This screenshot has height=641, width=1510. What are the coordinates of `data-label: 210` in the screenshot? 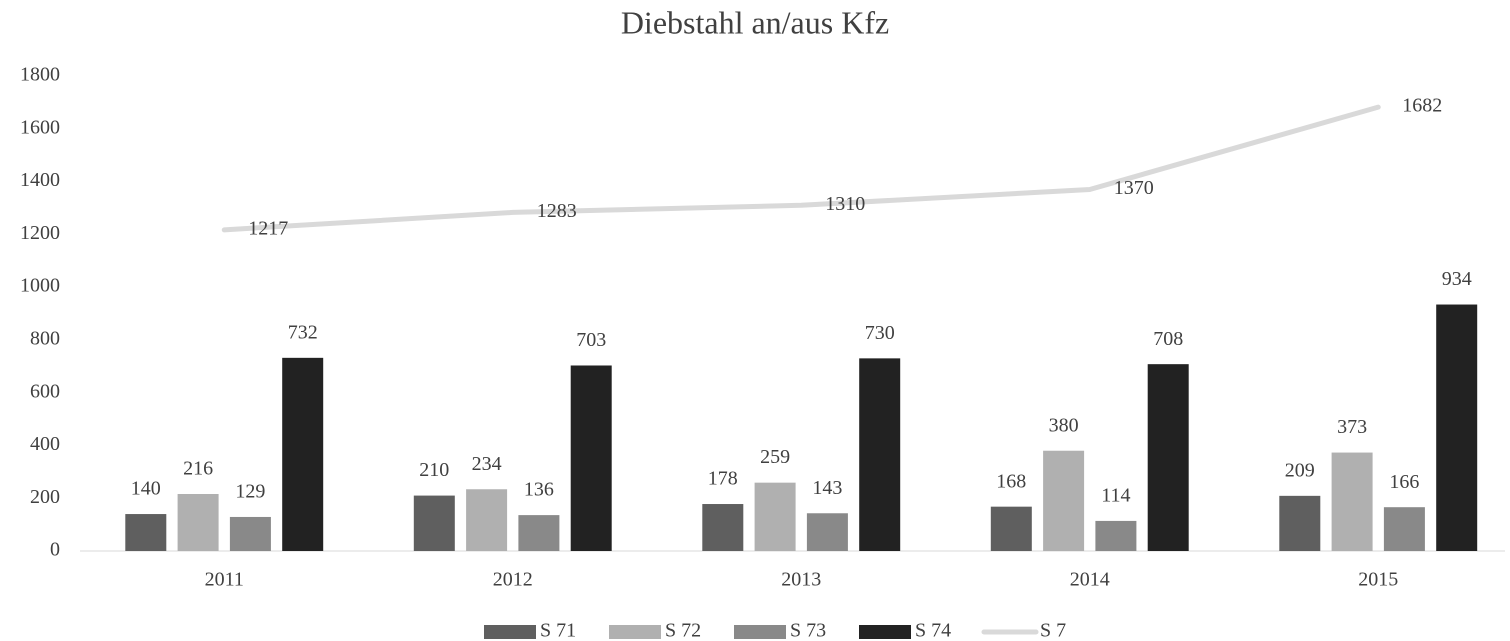 It's located at (434, 470).